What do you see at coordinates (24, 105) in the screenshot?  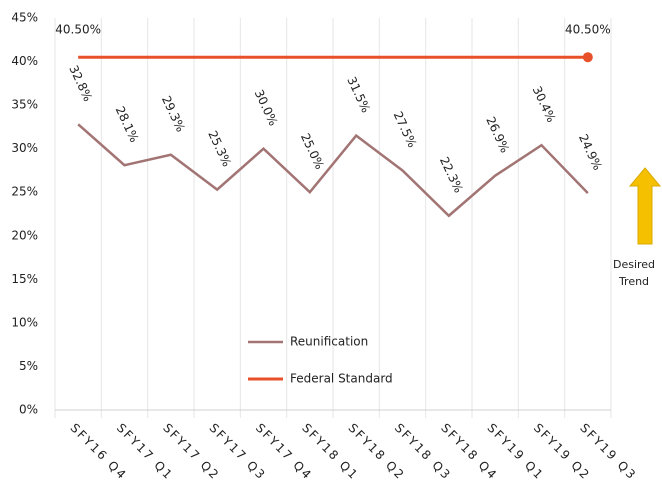 I see `y-tick-label: 35%` at bounding box center [24, 105].